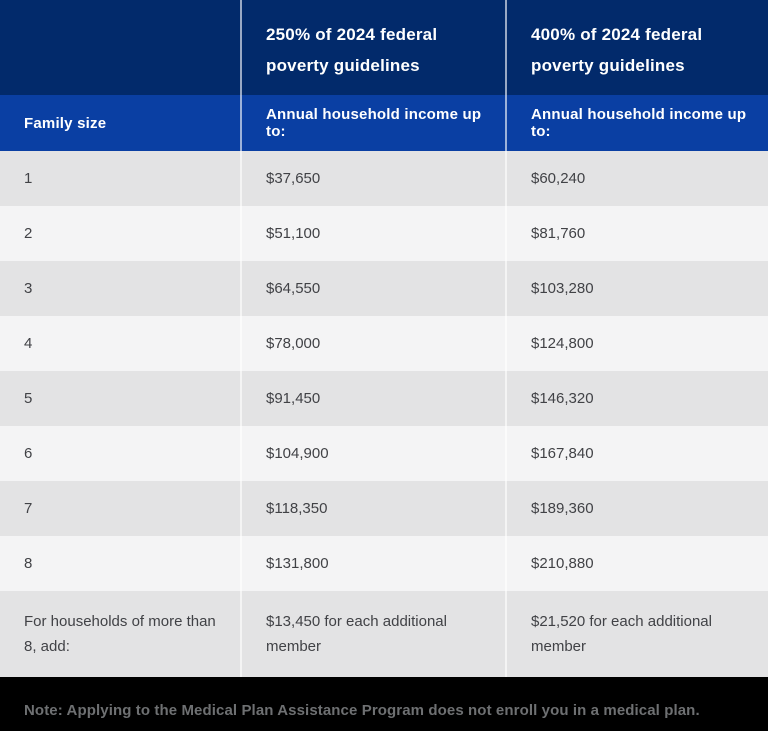 This screenshot has width=768, height=731. What do you see at coordinates (636, 233) in the screenshot?
I see `cell-400-value: $81,760` at bounding box center [636, 233].